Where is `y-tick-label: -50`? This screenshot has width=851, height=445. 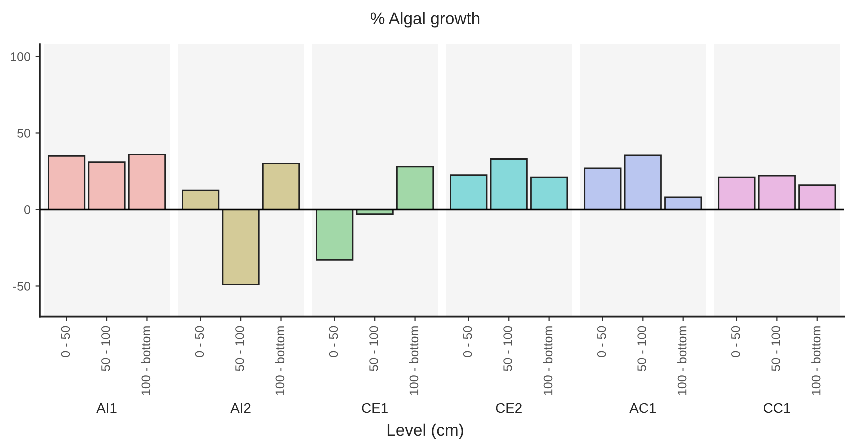
y-tick-label: -50 is located at coordinates (21, 286).